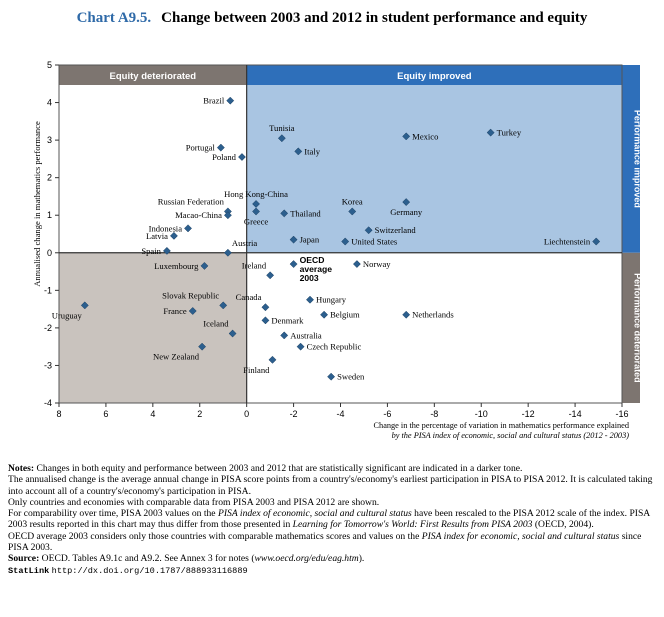 The width and height of the screenshot is (664, 617). Describe the element at coordinates (249, 297) in the screenshot. I see `point-label-canada: Canada` at that location.